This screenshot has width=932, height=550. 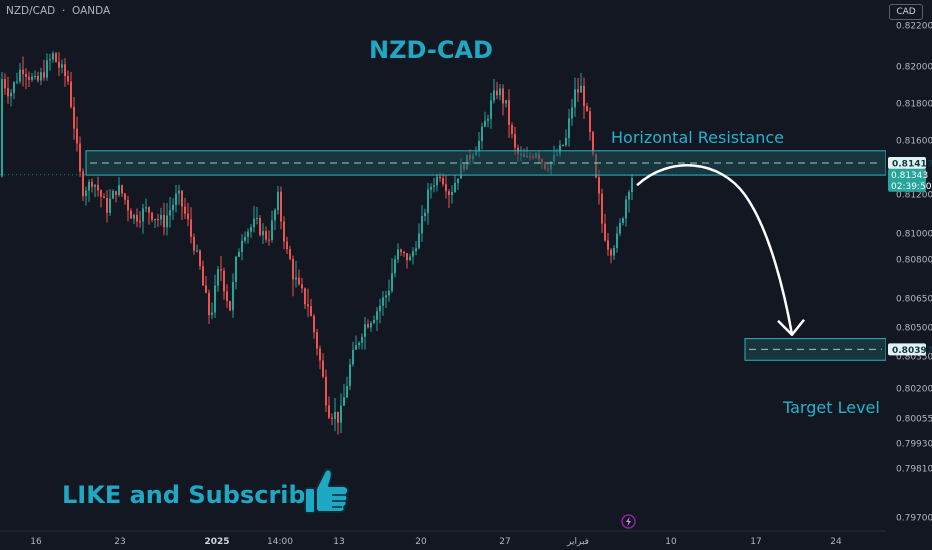 I want to click on projection-arrow, so click(x=715, y=249).